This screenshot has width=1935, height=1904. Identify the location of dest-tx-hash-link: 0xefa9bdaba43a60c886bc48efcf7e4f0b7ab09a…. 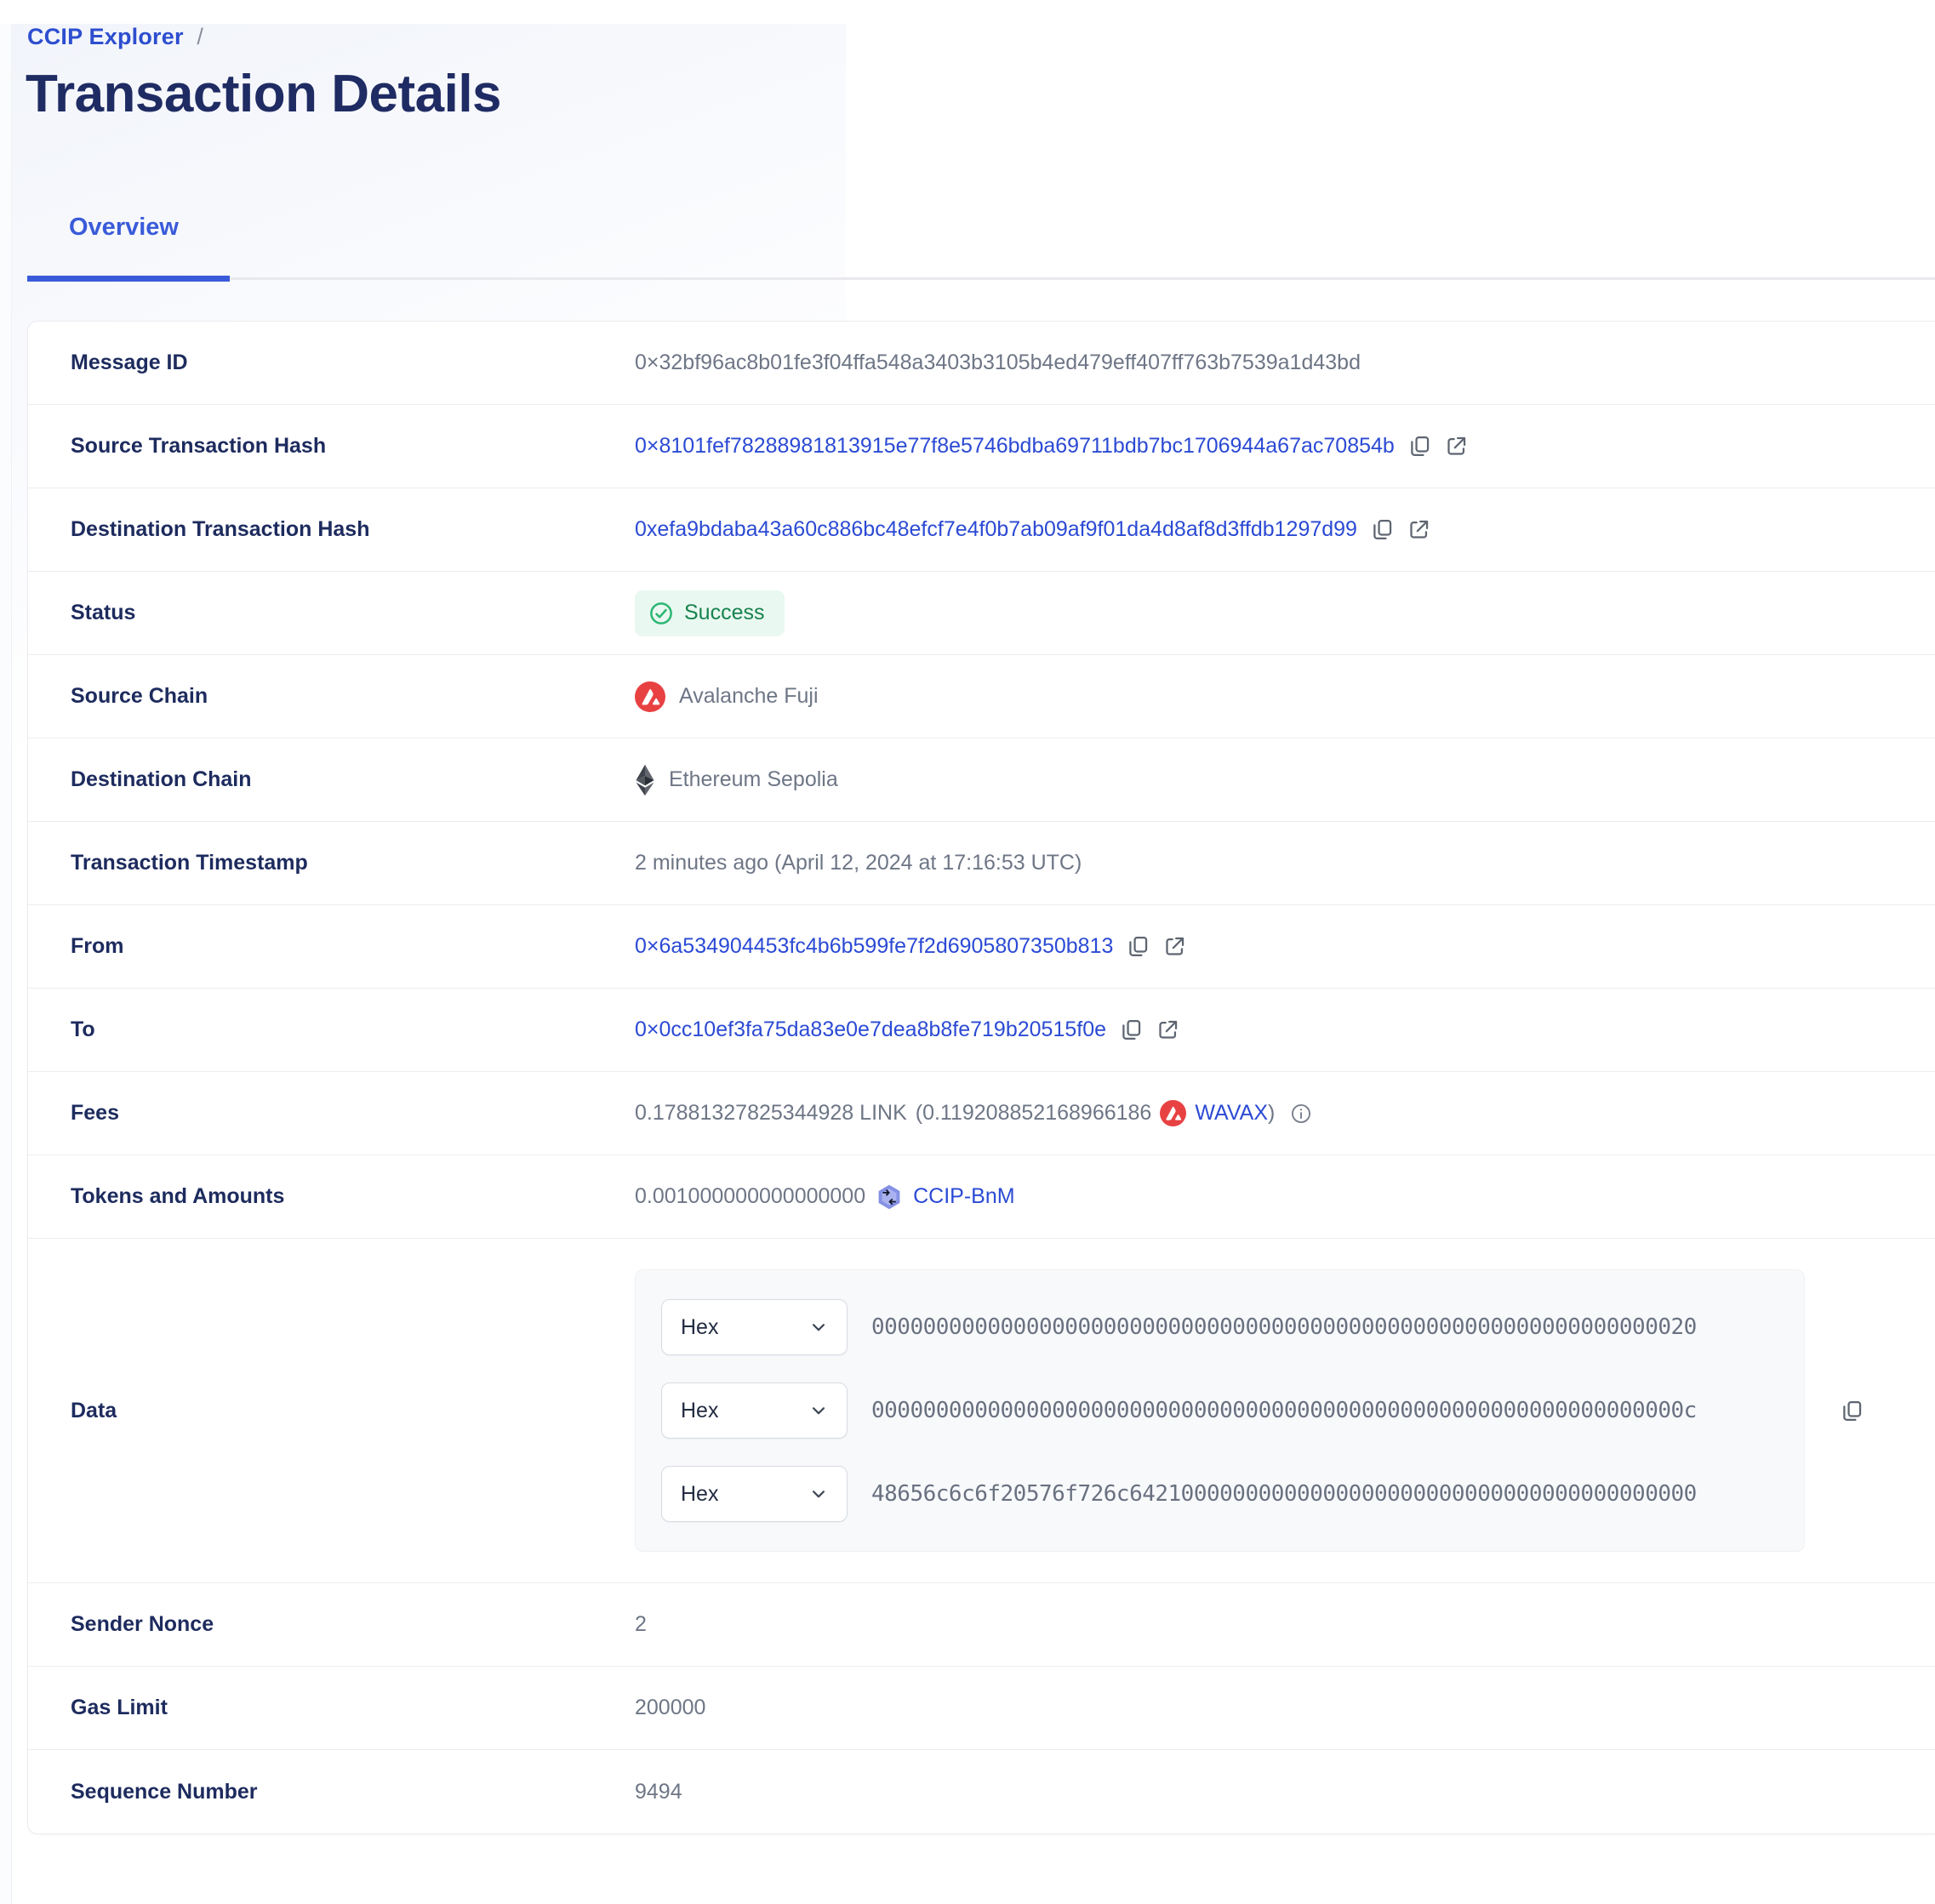
(996, 529).